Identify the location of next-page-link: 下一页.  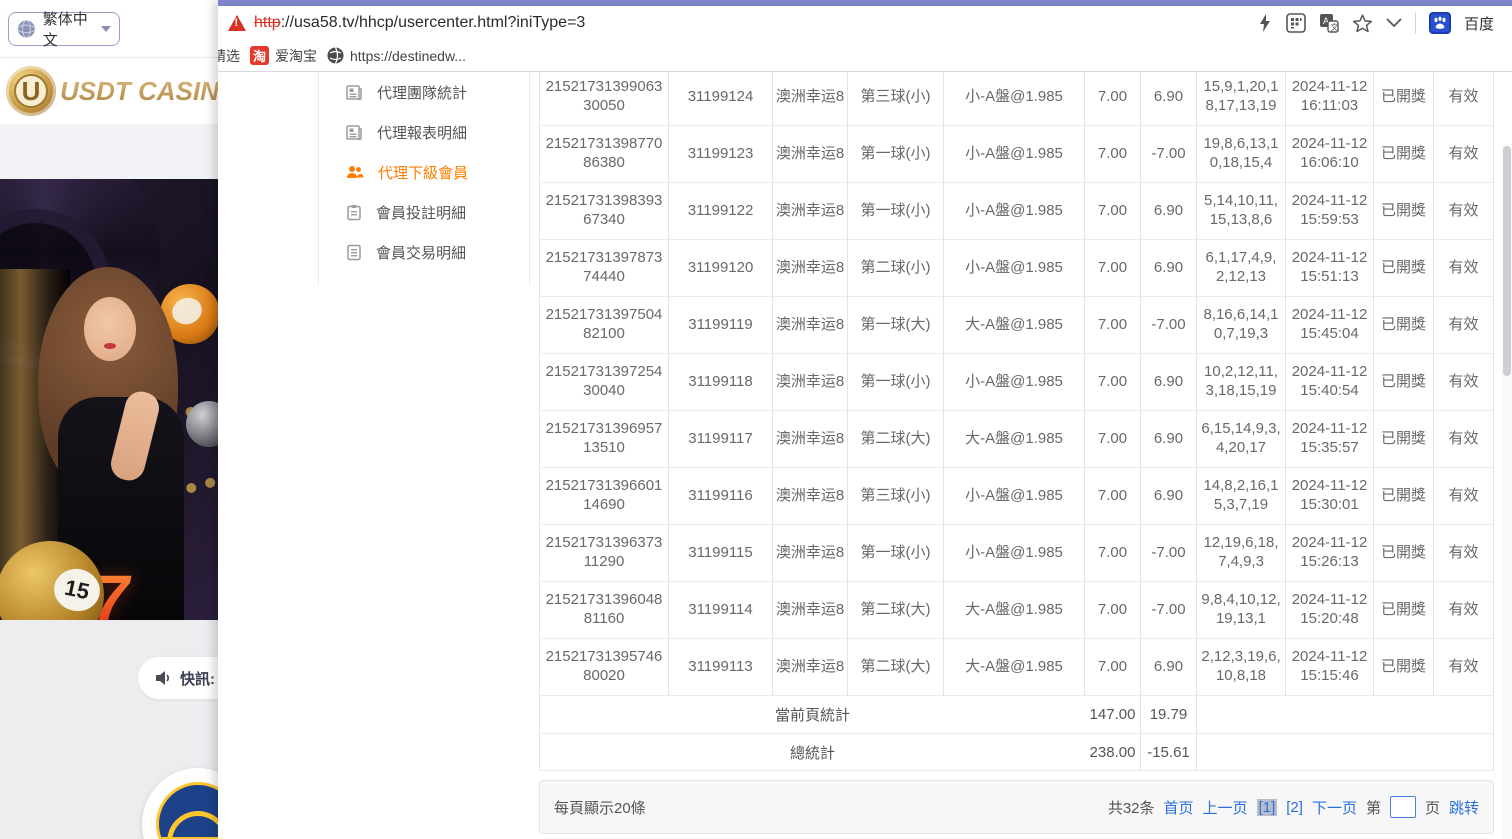
(1334, 808).